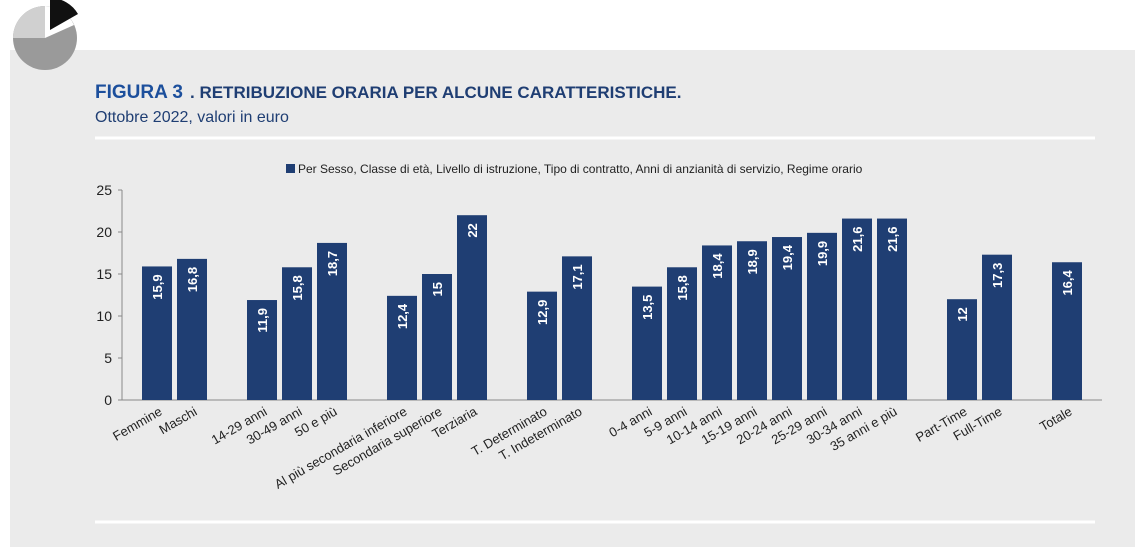  Describe the element at coordinates (262, 320) in the screenshot. I see `data-label: 11,9` at that location.